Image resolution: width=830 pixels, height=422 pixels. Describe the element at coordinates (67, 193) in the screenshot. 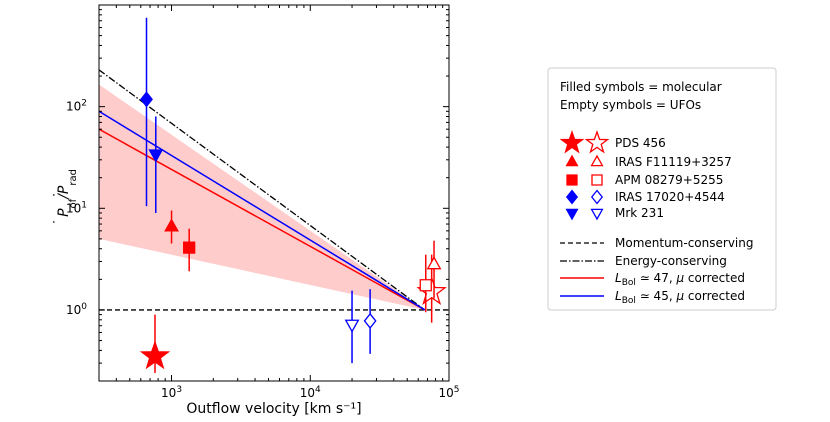

I see `svg-text: Pof/Prad` at that location.